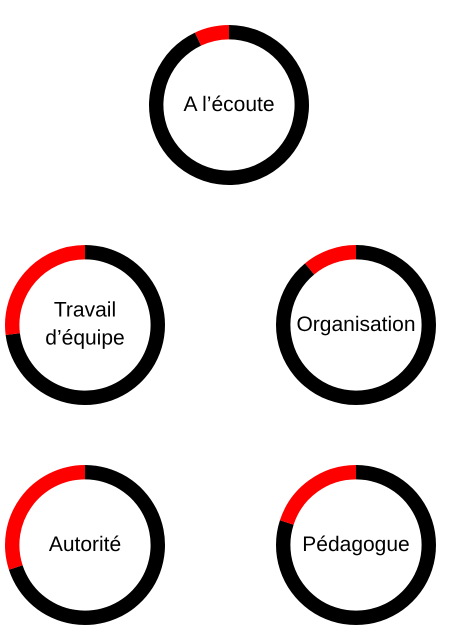  What do you see at coordinates (229, 105) in the screenshot?
I see `text: A l’écoute` at bounding box center [229, 105].